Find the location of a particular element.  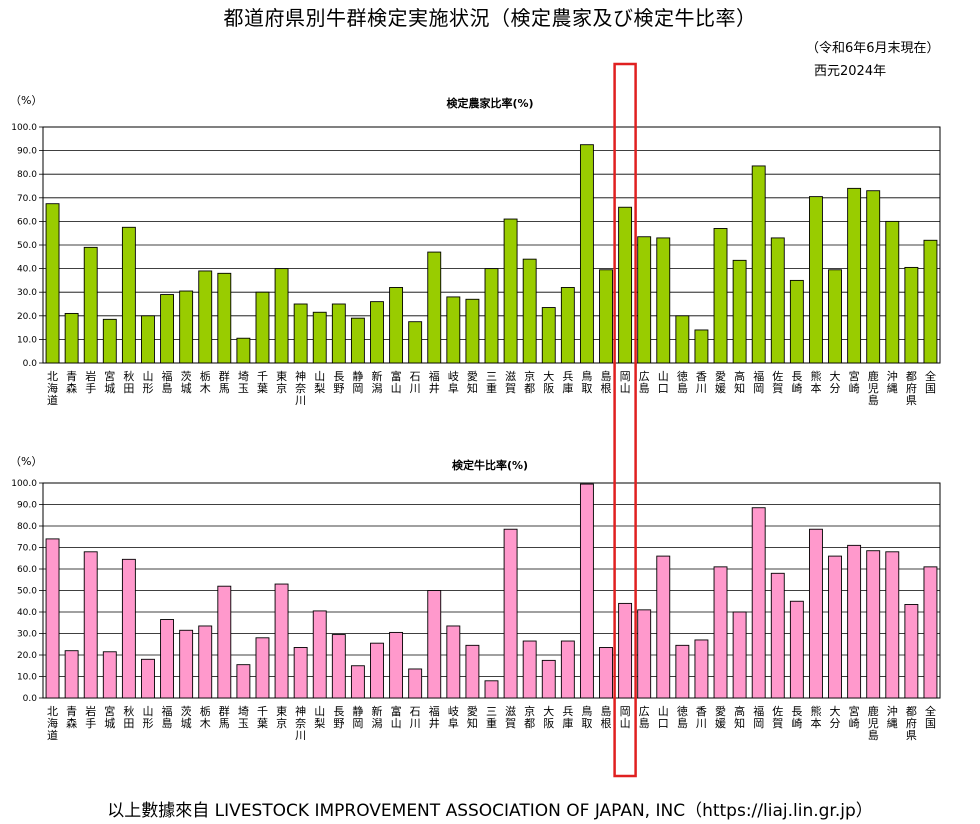

farm-category-label: 神奈川 is located at coordinates (300, 388).